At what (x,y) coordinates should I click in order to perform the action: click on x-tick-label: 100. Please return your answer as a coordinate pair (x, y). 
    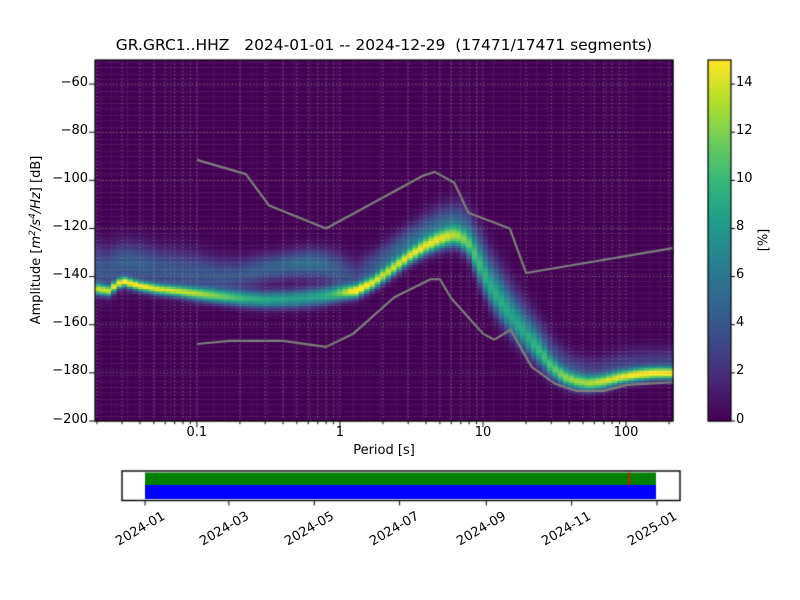
    Looking at the image, I should click on (626, 432).